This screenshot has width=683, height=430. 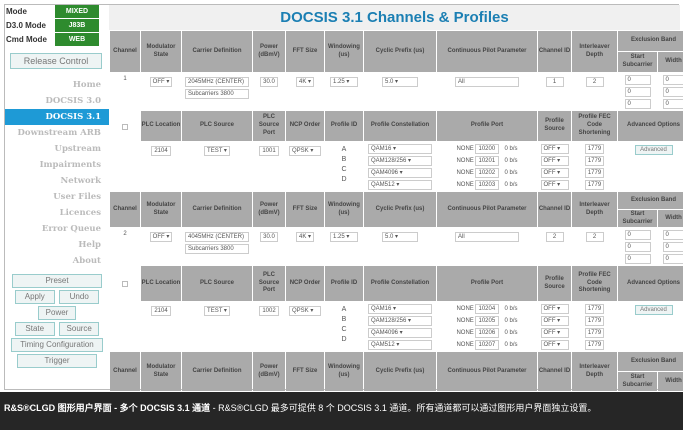 What do you see at coordinates (77, 39) in the screenshot?
I see `mode-value: WEB` at bounding box center [77, 39].